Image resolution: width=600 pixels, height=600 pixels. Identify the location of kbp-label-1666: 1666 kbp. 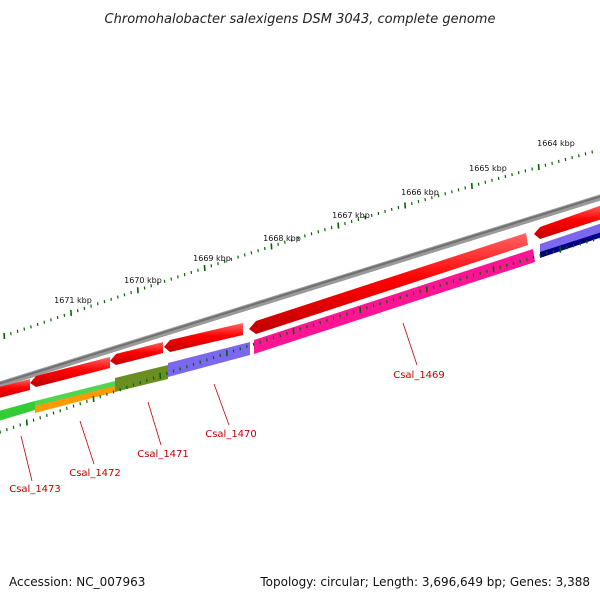
(420, 192).